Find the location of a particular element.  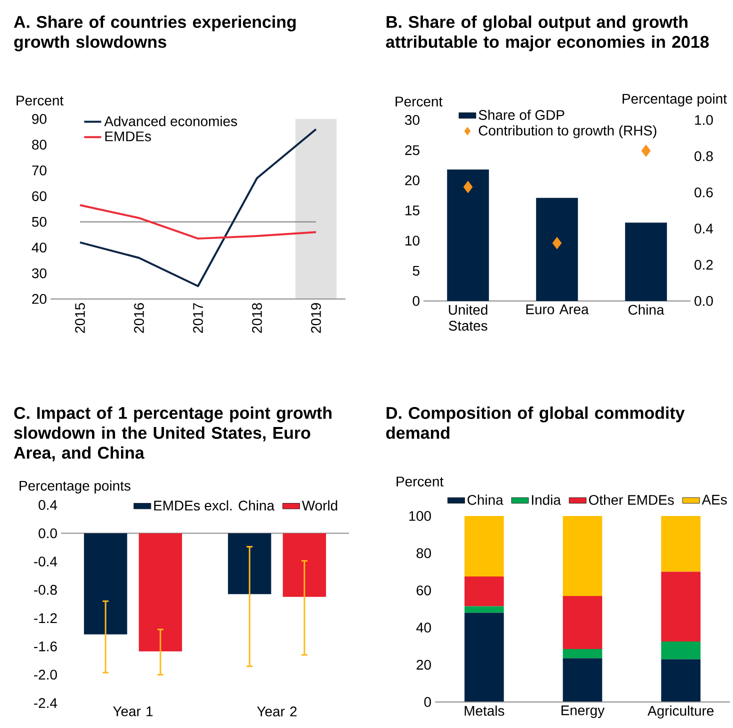

x-tick-label: 2015 is located at coordinates (80, 318).